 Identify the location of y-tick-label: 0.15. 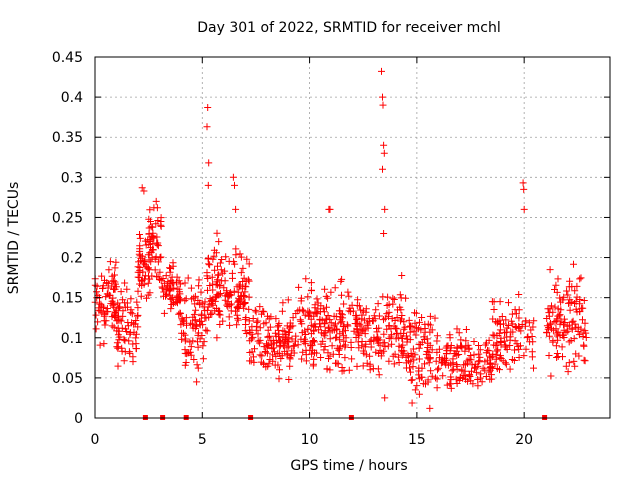
(67, 299).